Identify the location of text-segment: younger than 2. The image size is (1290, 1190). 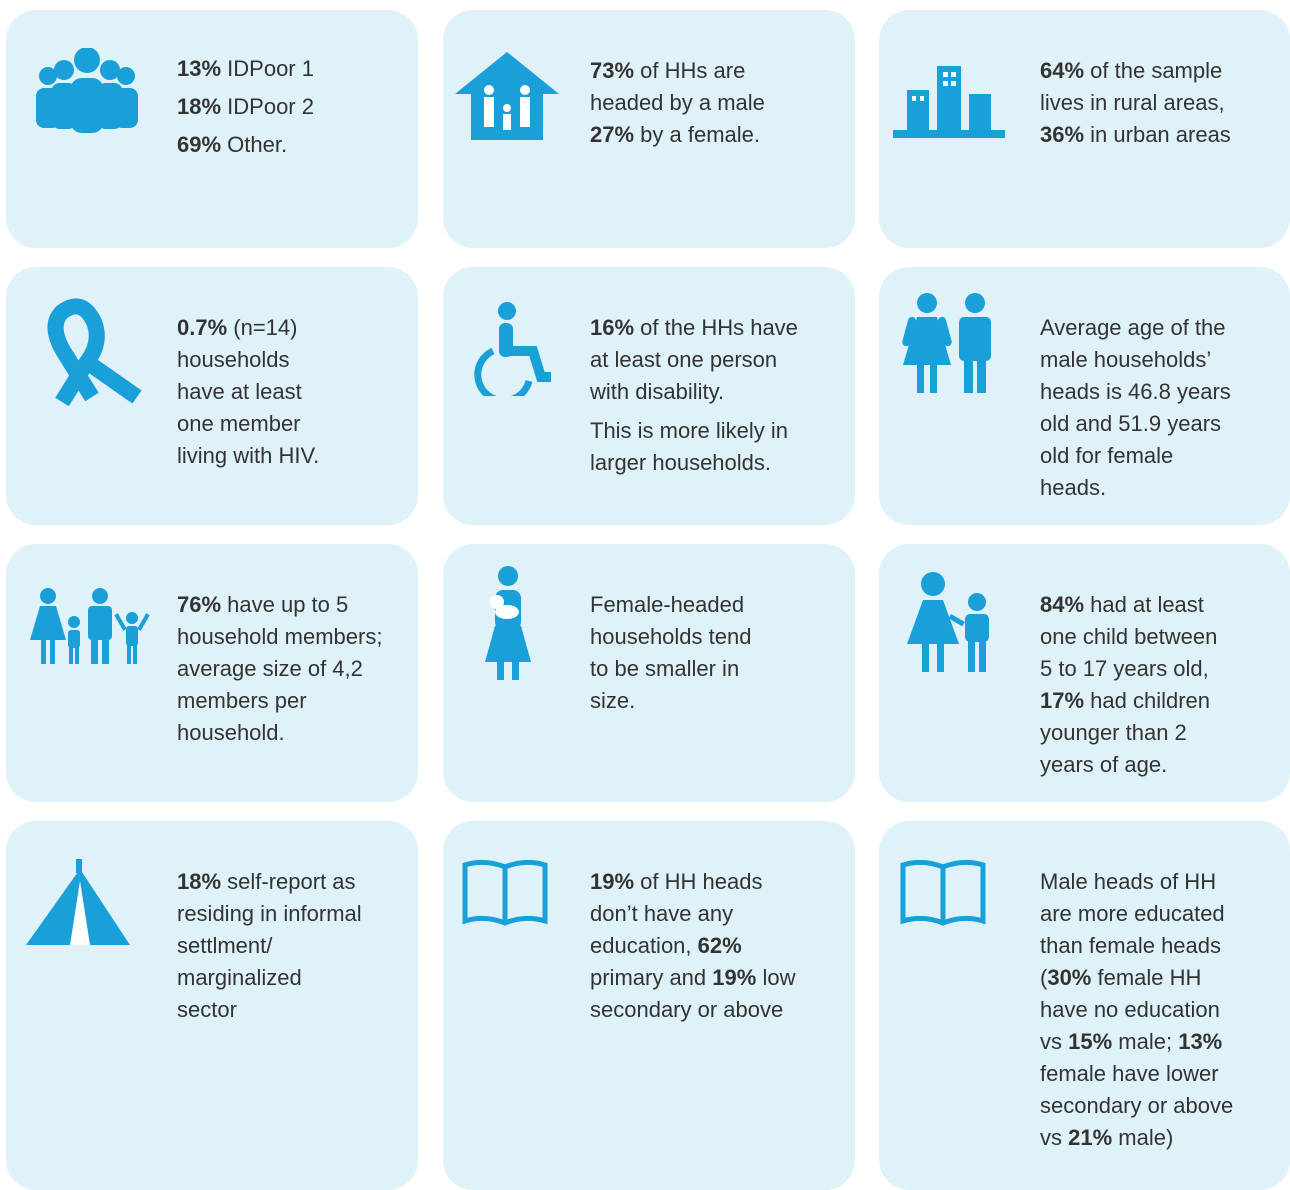
(1113, 732).